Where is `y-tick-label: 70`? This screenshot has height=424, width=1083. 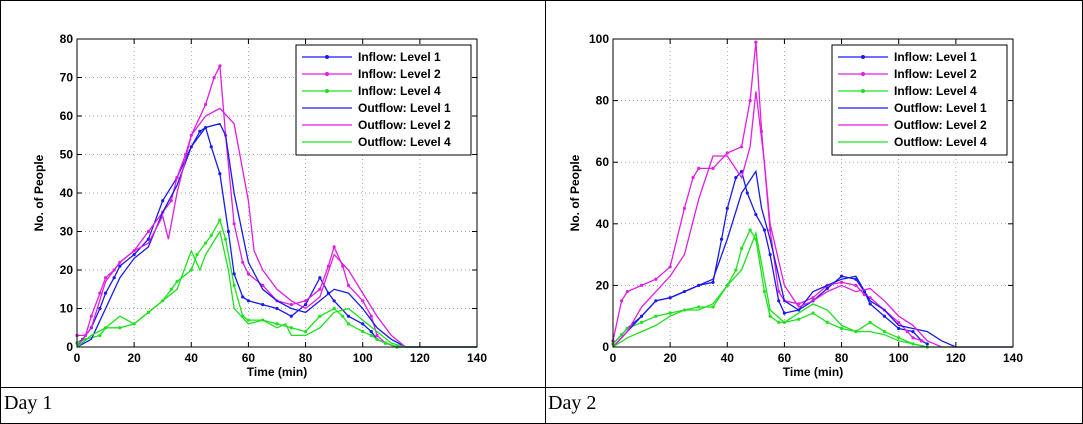 y-tick-label: 70 is located at coordinates (67, 78).